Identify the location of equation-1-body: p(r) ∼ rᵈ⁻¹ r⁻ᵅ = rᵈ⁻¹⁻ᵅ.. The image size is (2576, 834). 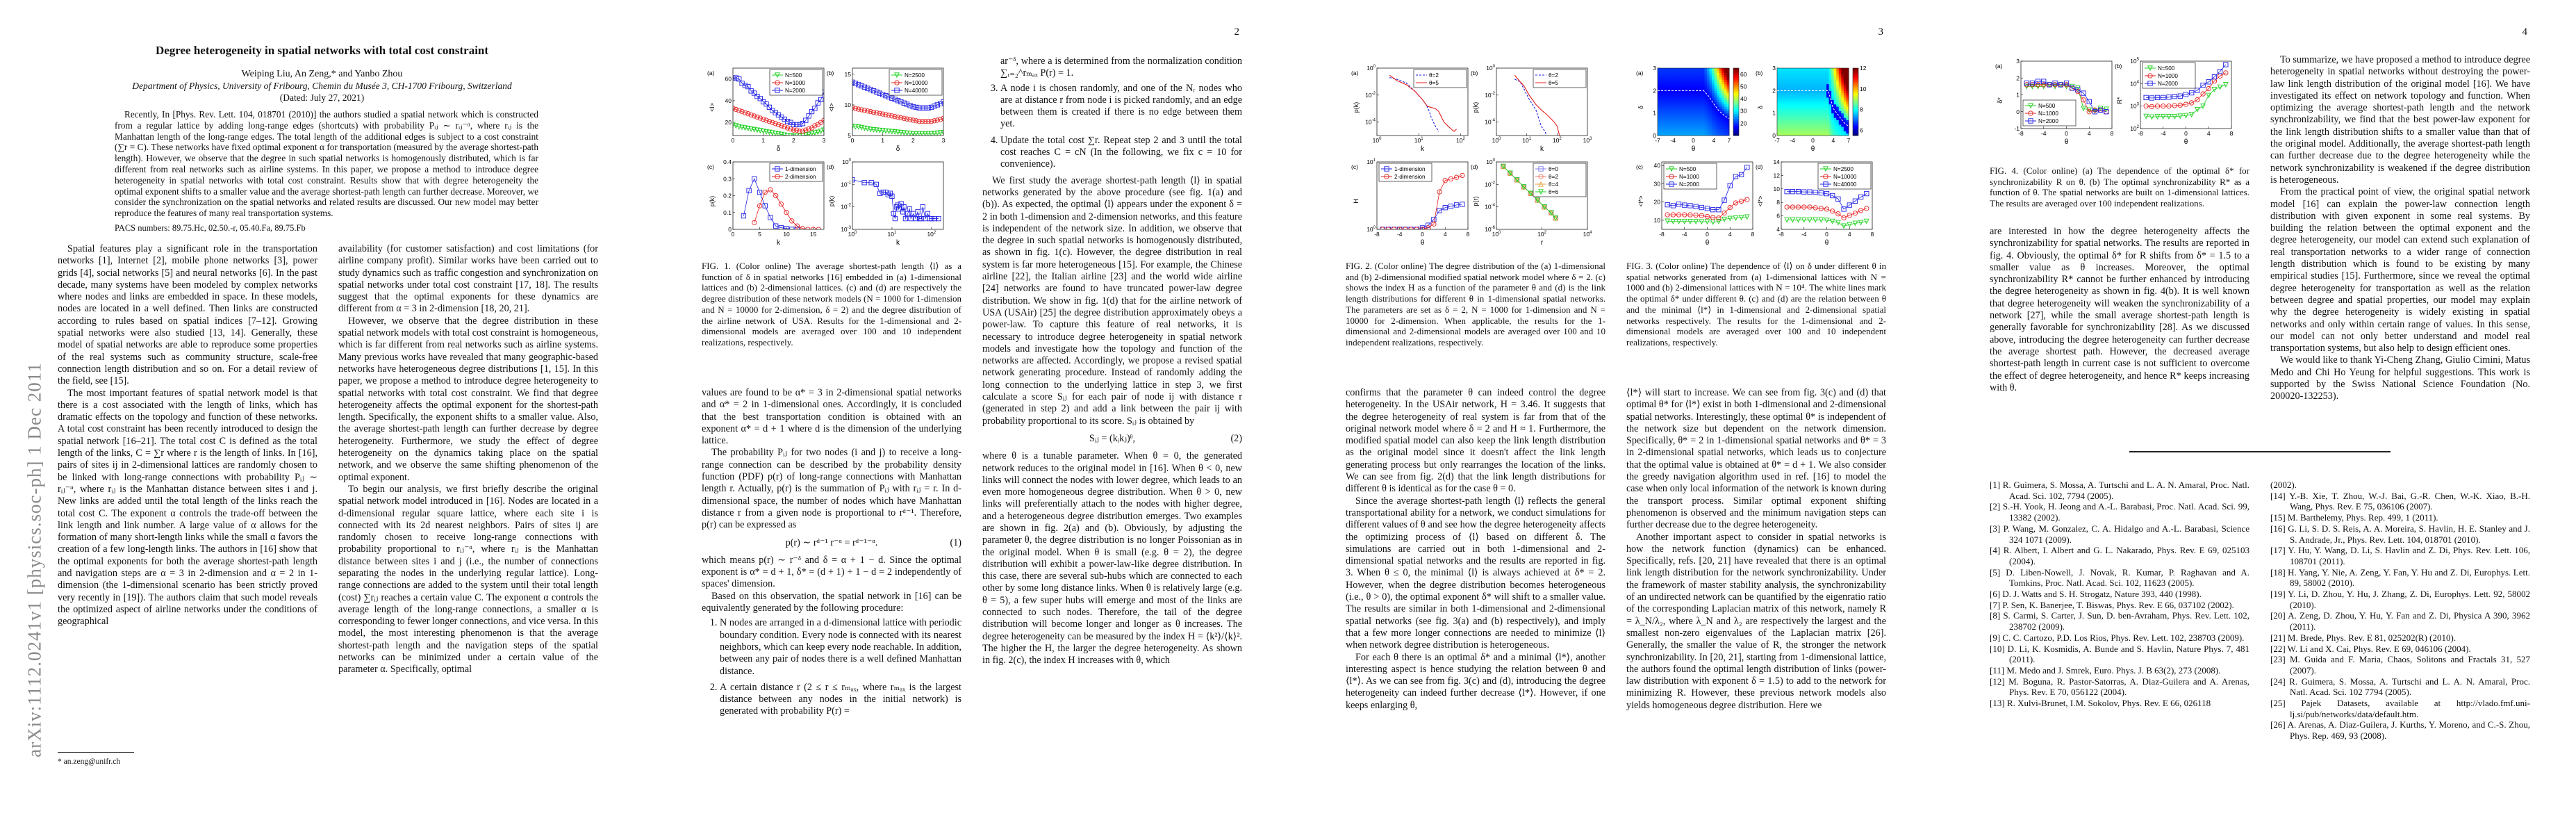
(832, 542).